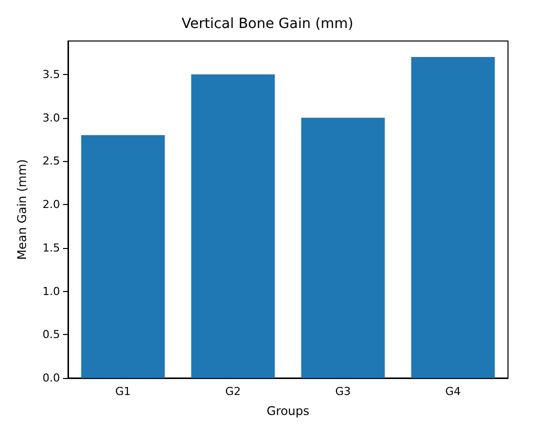 The width and height of the screenshot is (535, 430). I want to click on x-tick-label: G3, so click(343, 391).